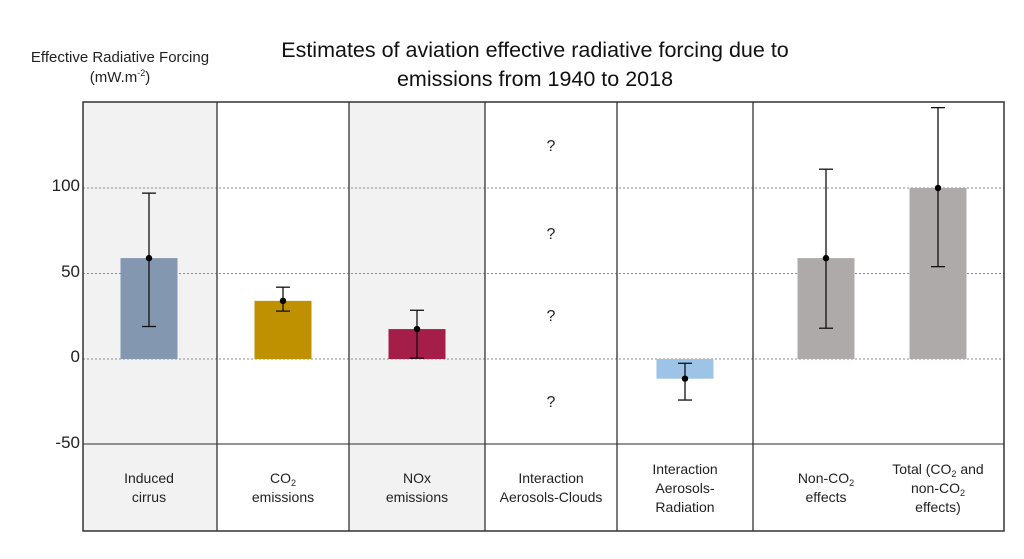 The height and width of the screenshot is (559, 1024). Describe the element at coordinates (938, 506) in the screenshot. I see `category-label-line: effects)` at that location.